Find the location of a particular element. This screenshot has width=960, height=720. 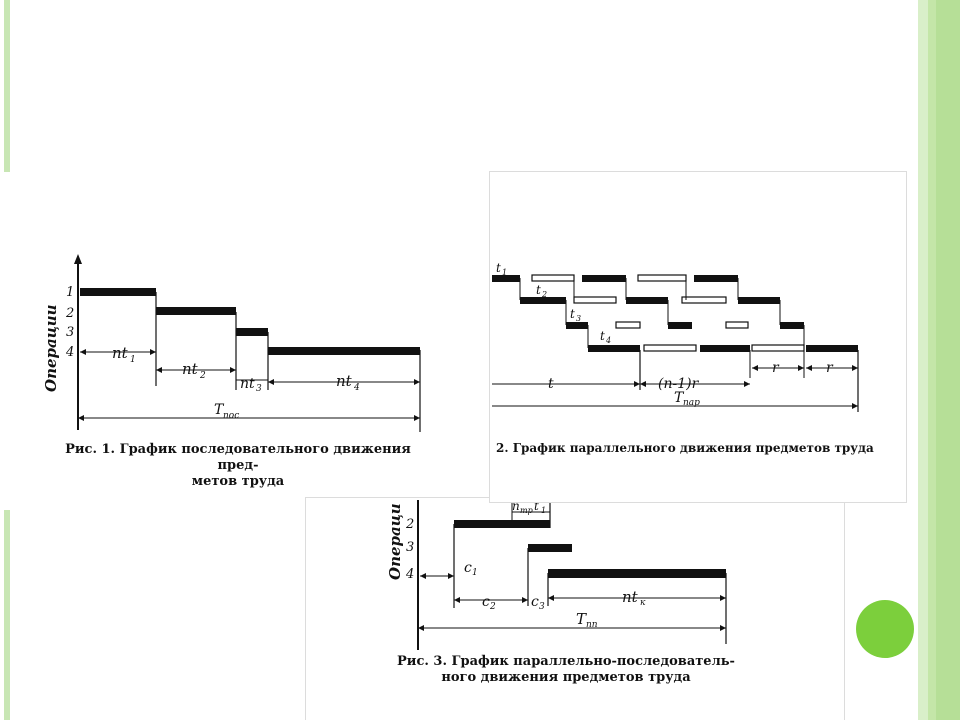

fig1-op-4: 4 is located at coordinates (69, 352).